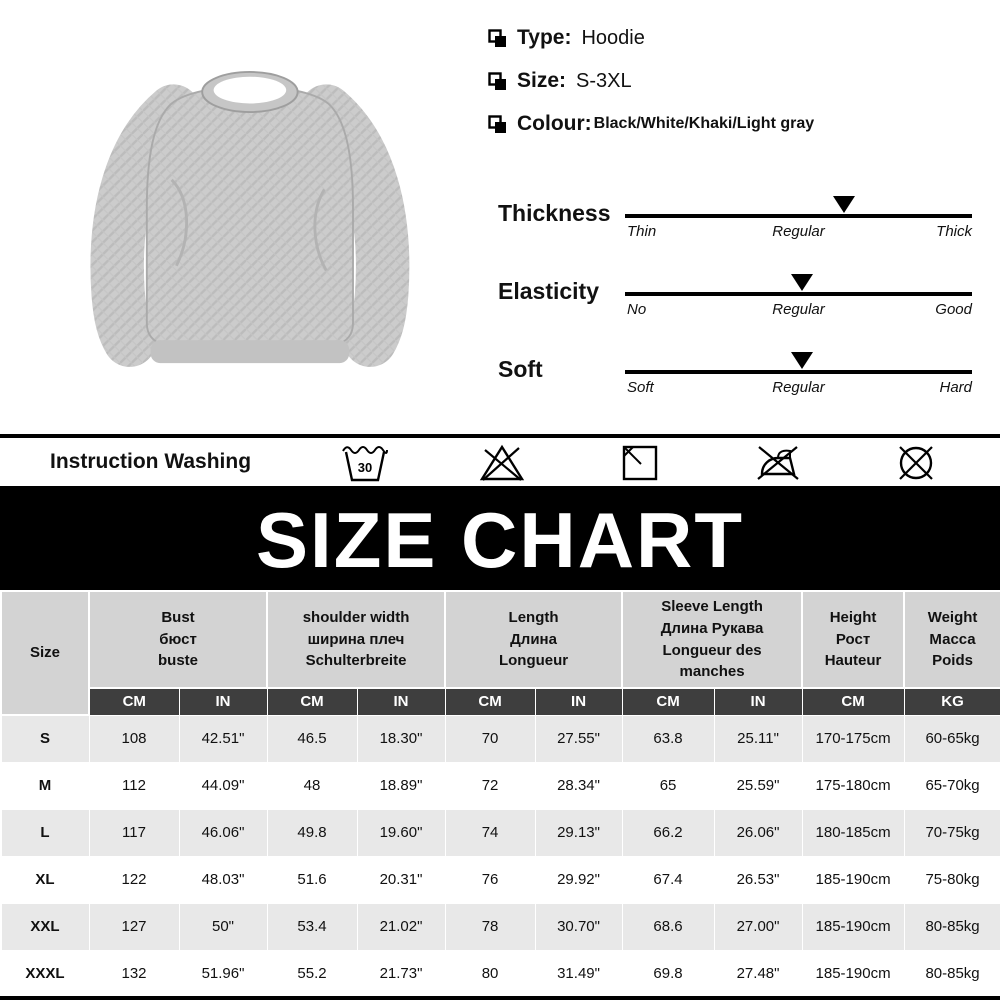 The image size is (1000, 1000). What do you see at coordinates (758, 926) in the screenshot?
I see `value-cell: 27.00"` at bounding box center [758, 926].